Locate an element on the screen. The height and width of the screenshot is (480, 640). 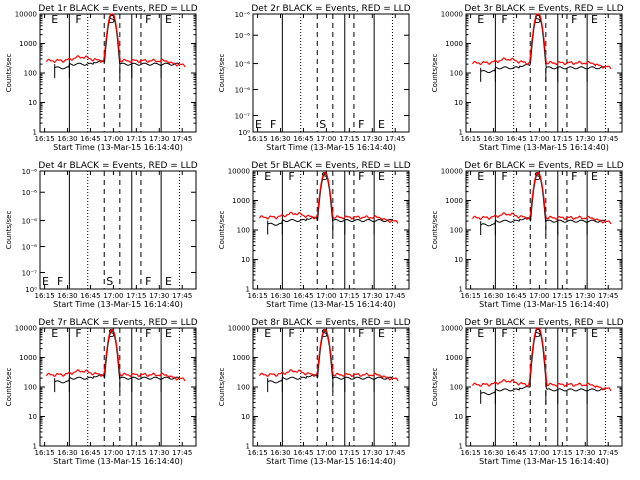
panel-title: Det 3r BLACK = Events, RED = LLD is located at coordinates (543, 9).